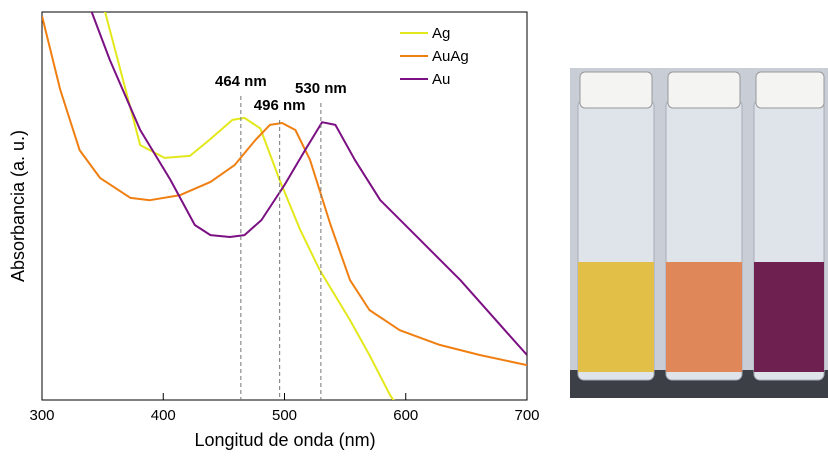  I want to click on peak-label: 496 nm, so click(280, 105).